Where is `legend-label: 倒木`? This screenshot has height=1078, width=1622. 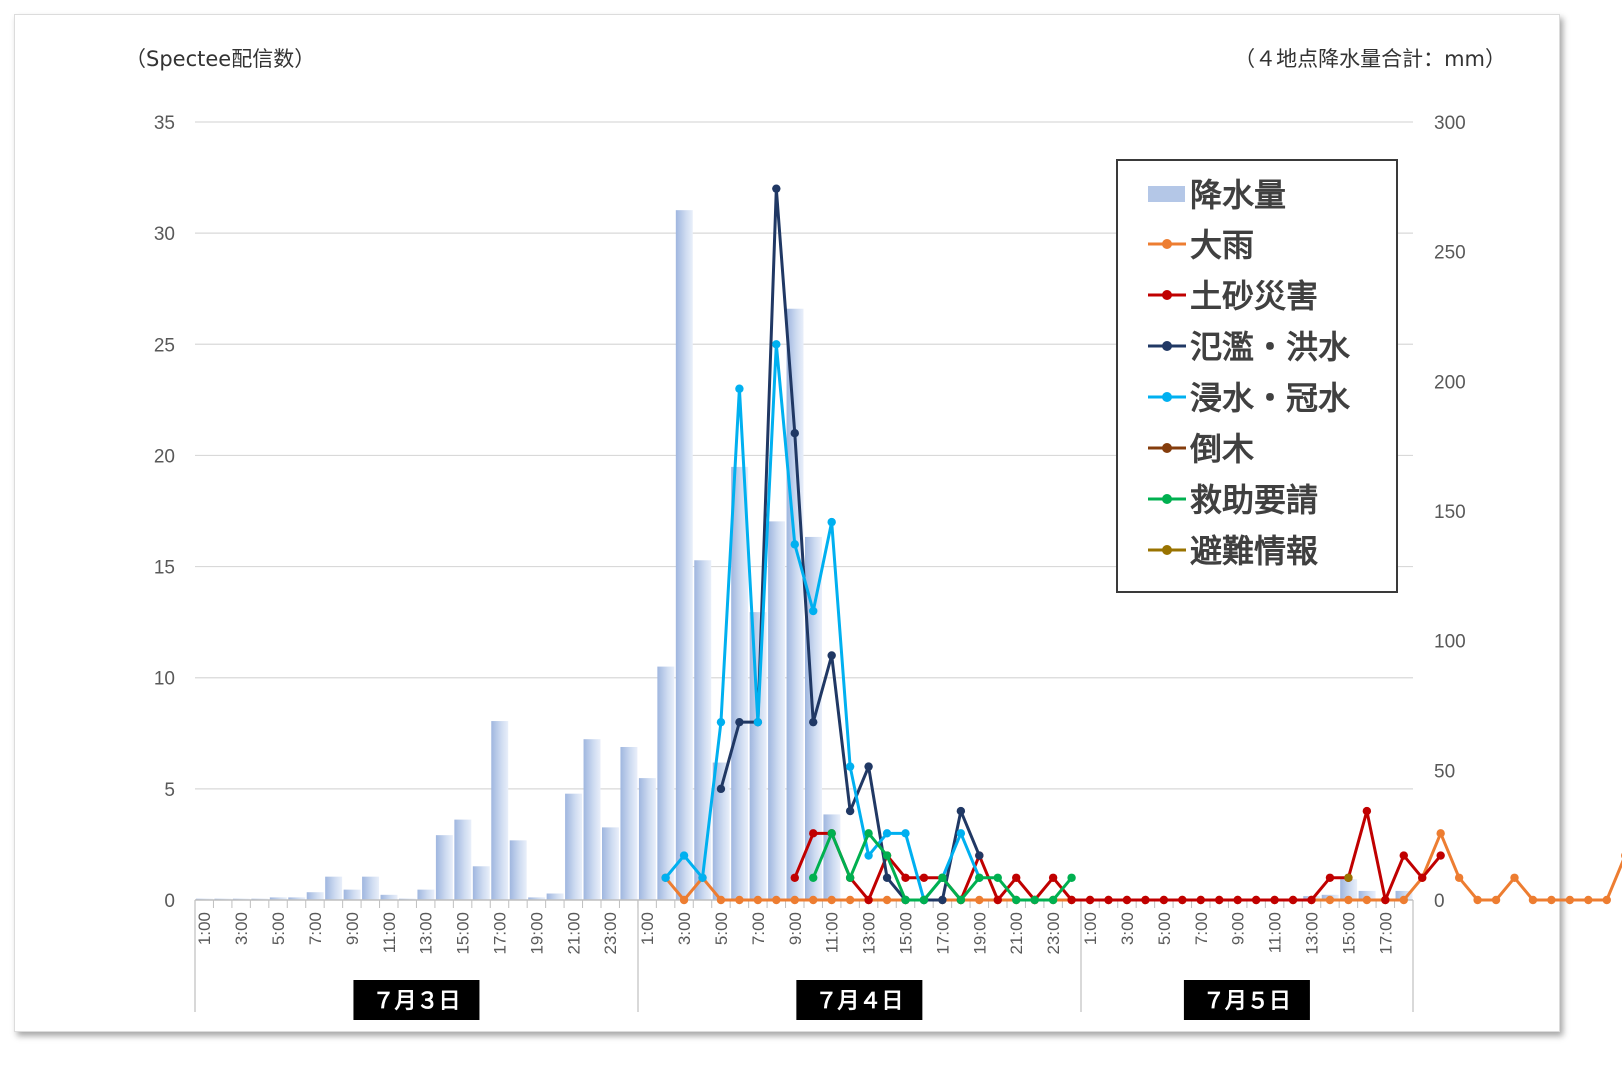 legend-label: 倒木 is located at coordinates (1221, 449).